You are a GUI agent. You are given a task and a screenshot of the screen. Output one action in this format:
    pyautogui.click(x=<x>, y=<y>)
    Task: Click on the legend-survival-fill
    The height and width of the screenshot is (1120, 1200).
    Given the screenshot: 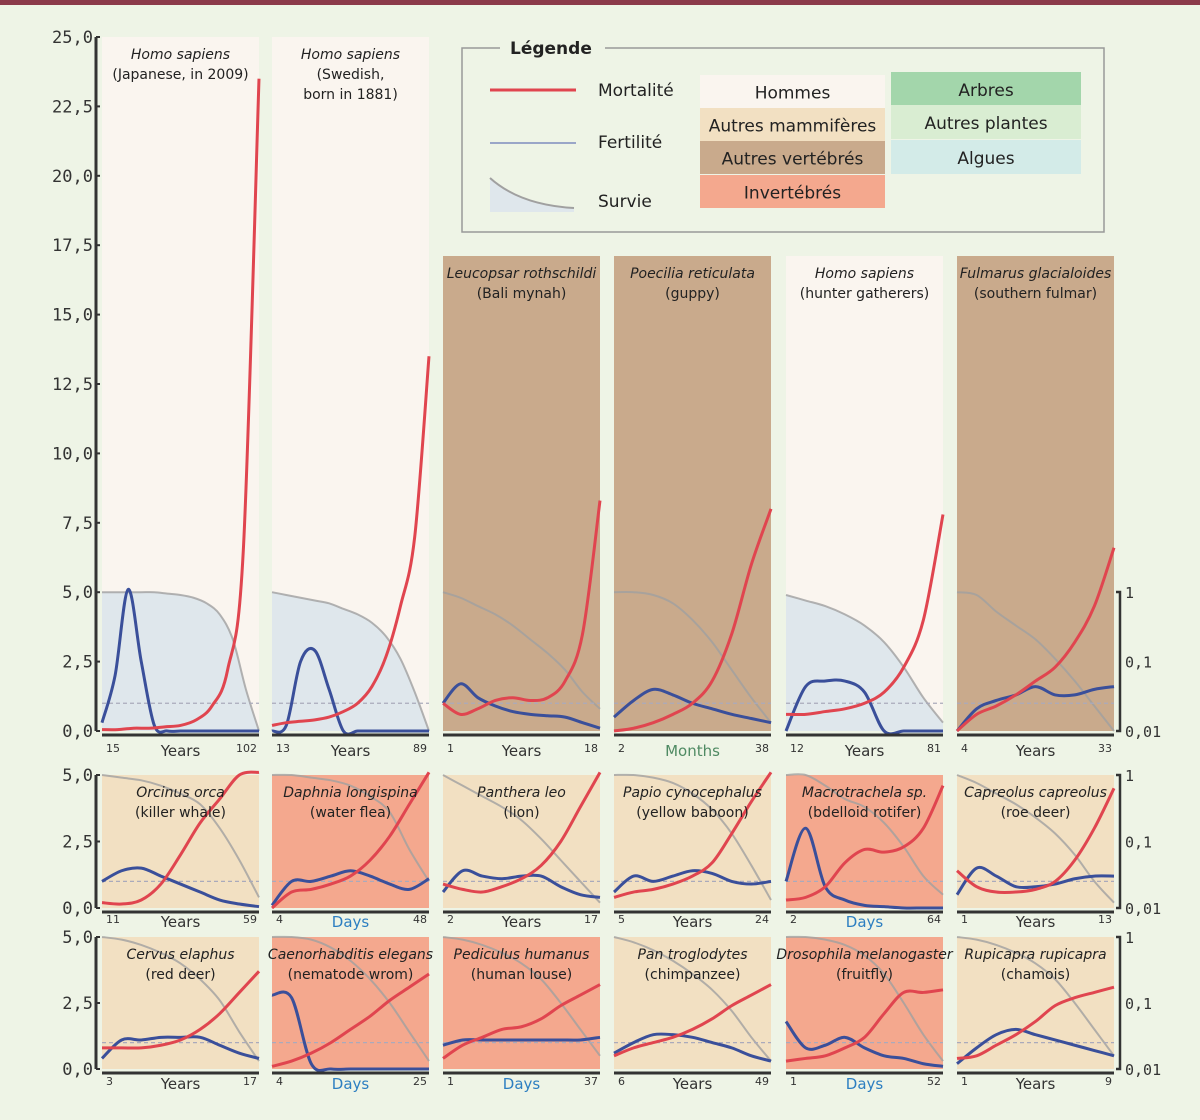 What is the action you would take?
    pyautogui.click(x=532, y=195)
    